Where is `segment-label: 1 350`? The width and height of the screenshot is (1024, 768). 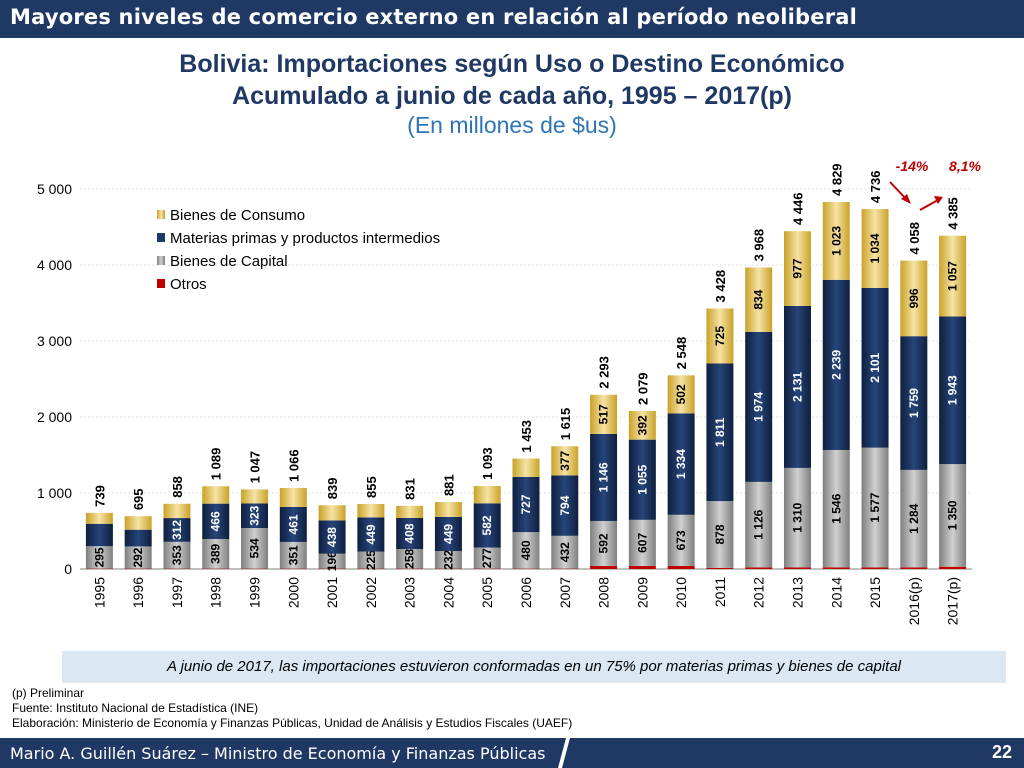 segment-label: 1 350 is located at coordinates (953, 515).